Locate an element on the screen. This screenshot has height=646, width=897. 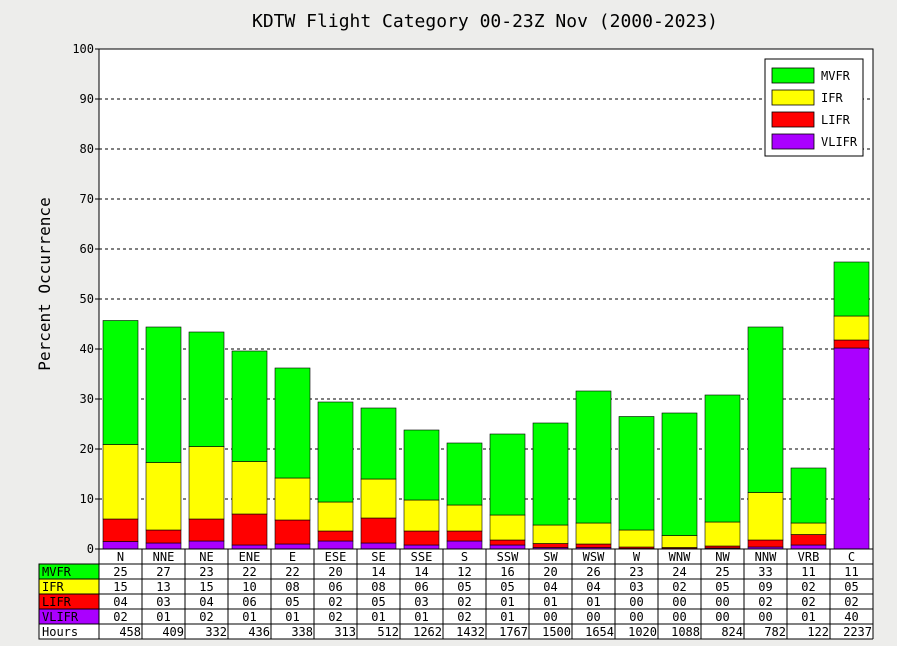
bar-SSW-lifr is located at coordinates (507, 542).